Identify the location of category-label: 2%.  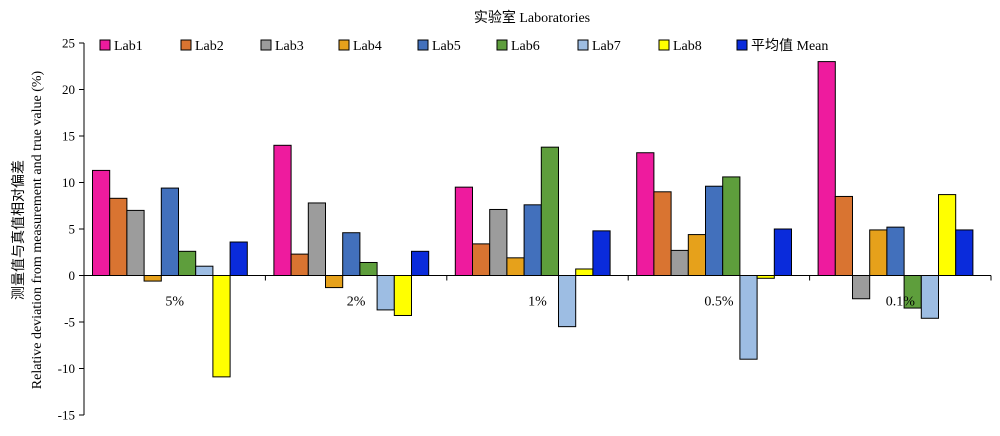
(356, 302).